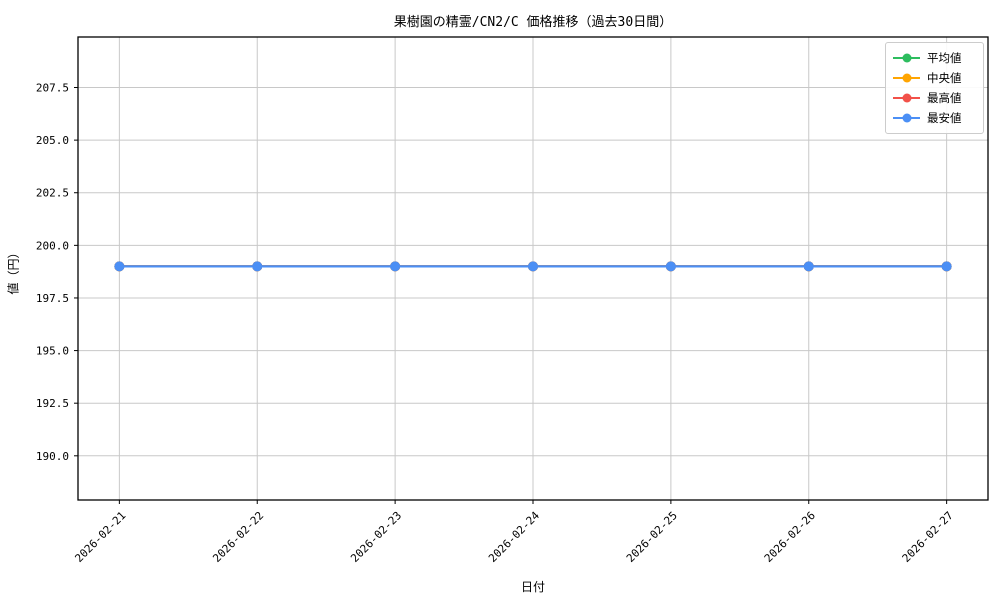 This screenshot has height=600, width=1000. I want to click on legend-item-average: 平均値, so click(934, 58).